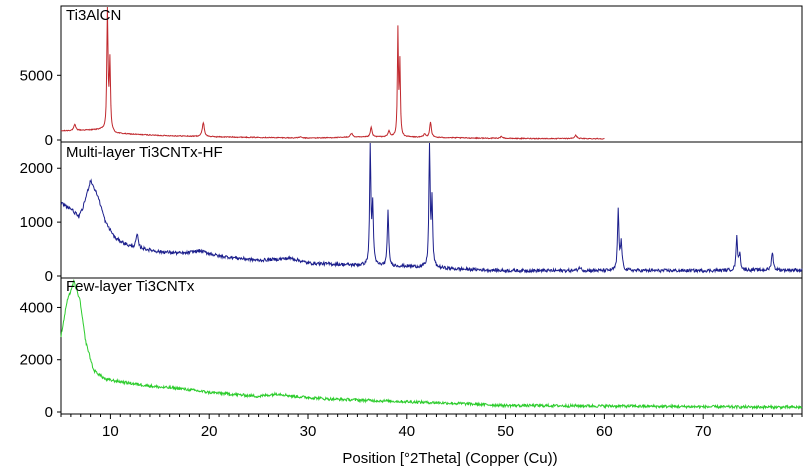 This screenshot has width=812, height=470. What do you see at coordinates (93, 15) in the screenshot?
I see `panel-title-ti3alcn: Ti3AlCN` at bounding box center [93, 15].